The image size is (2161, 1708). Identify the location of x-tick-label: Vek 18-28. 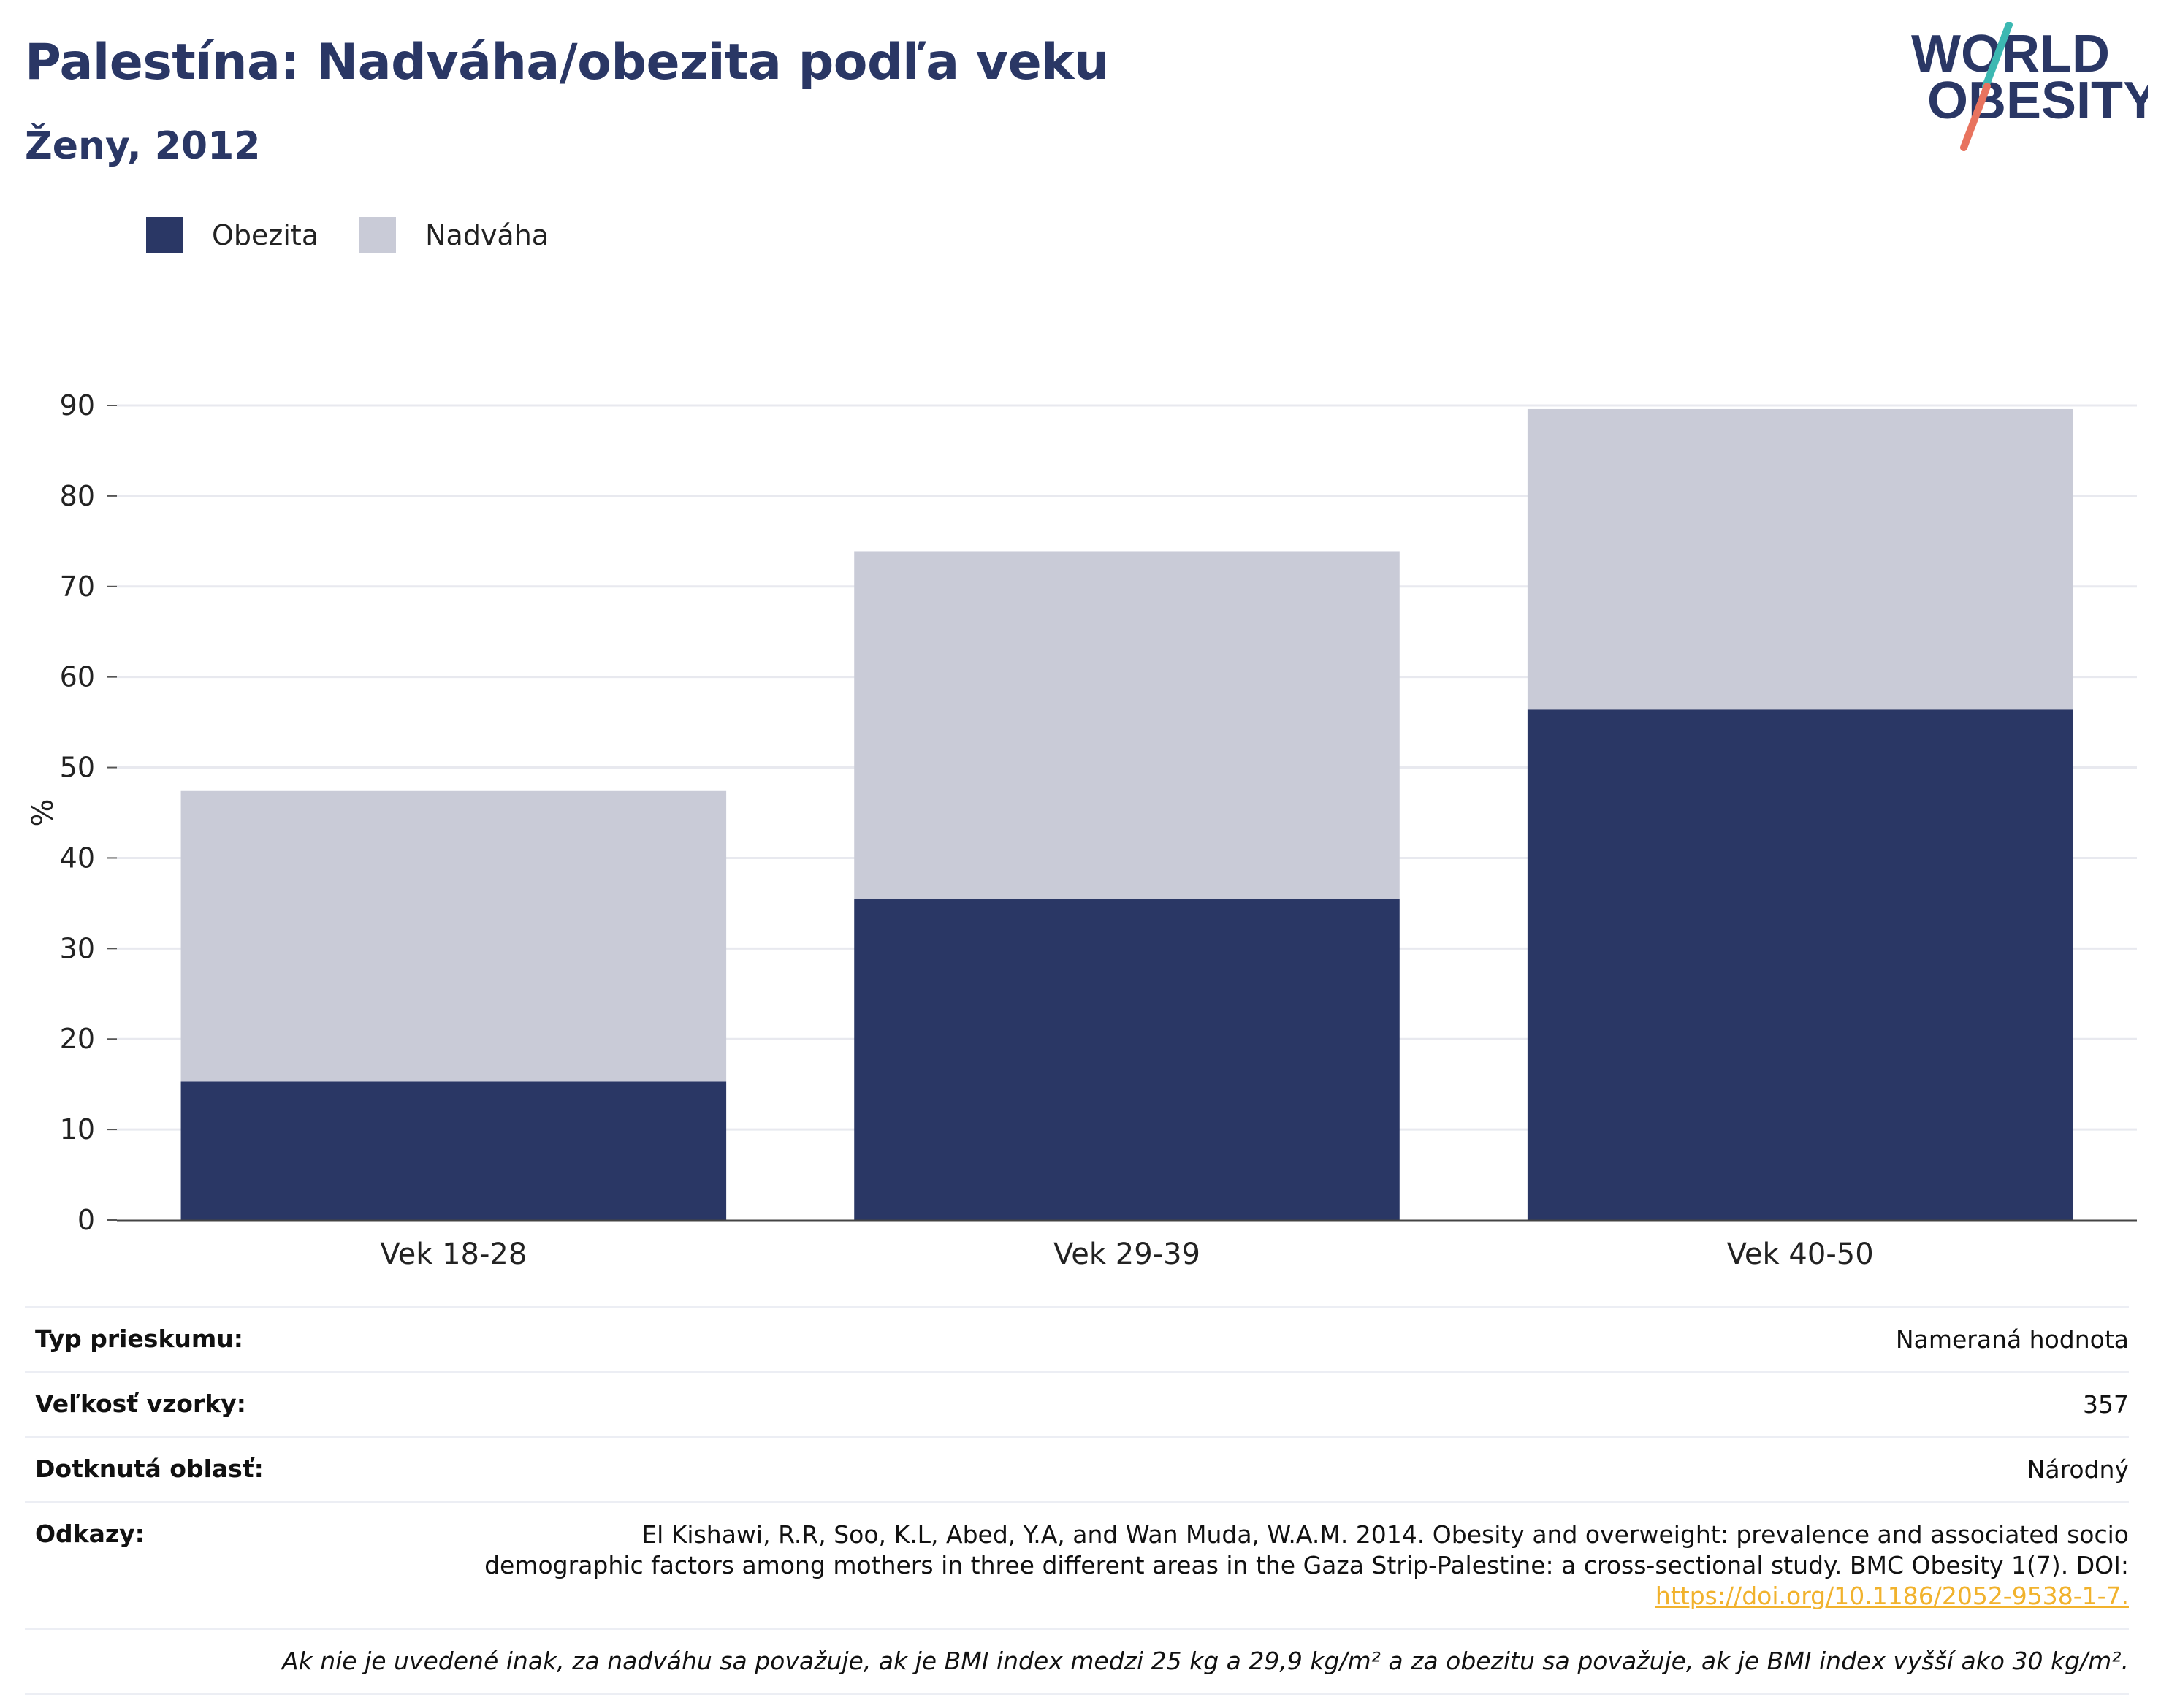
(454, 1254).